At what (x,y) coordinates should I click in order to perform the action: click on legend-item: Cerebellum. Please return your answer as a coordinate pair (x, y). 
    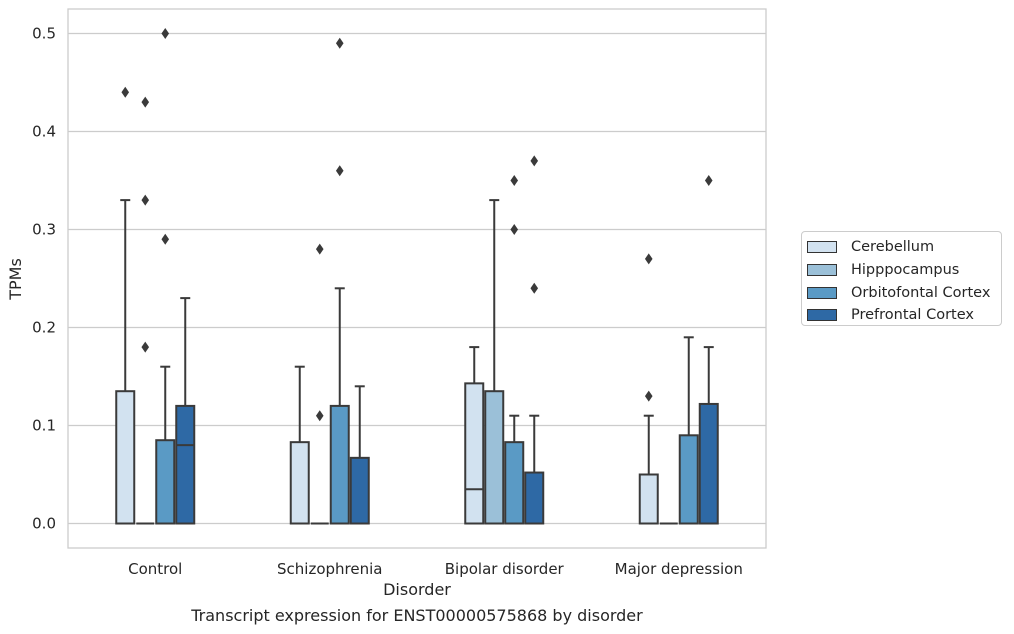
    Looking at the image, I should click on (904, 247).